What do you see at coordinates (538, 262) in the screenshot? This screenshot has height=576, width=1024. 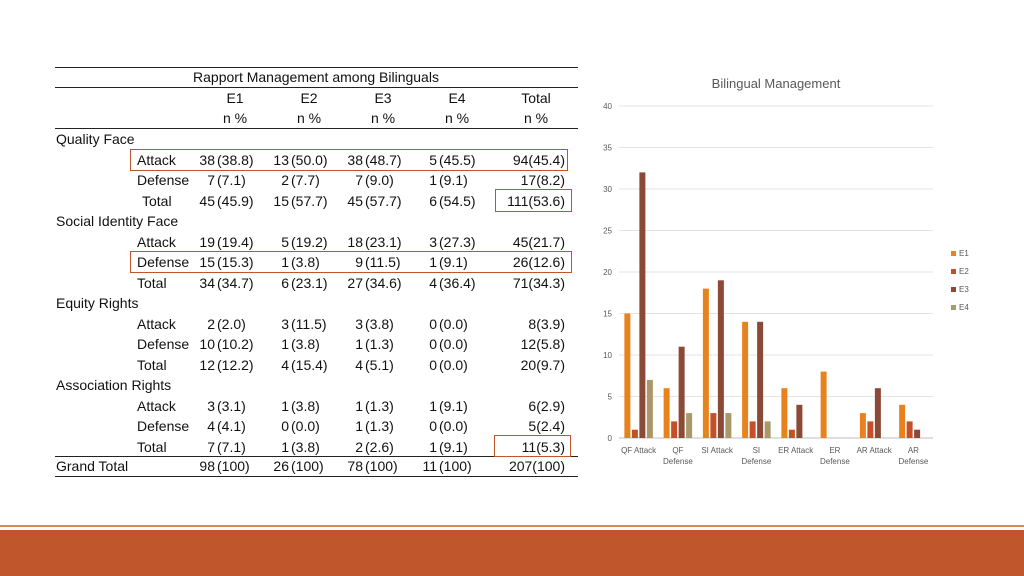 I see `cell-total: 26(12.6)` at bounding box center [538, 262].